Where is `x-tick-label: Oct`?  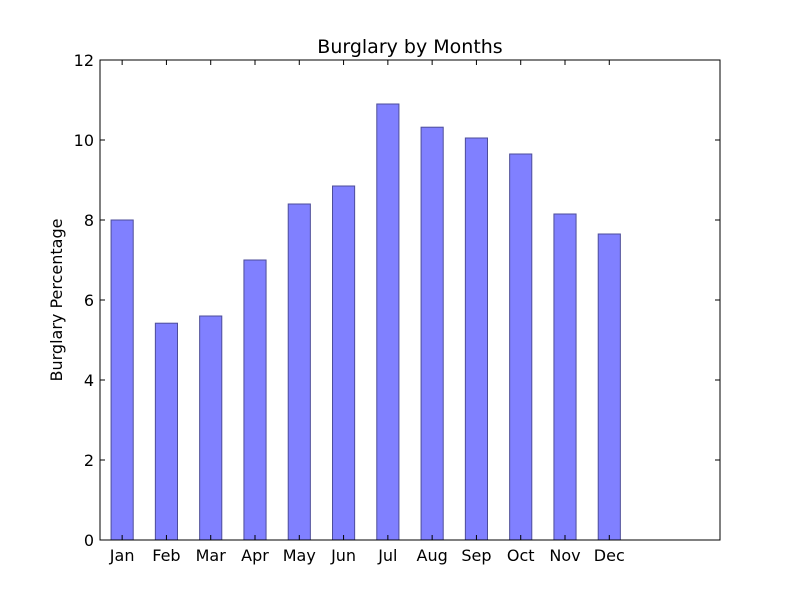
x-tick-label: Oct is located at coordinates (521, 555).